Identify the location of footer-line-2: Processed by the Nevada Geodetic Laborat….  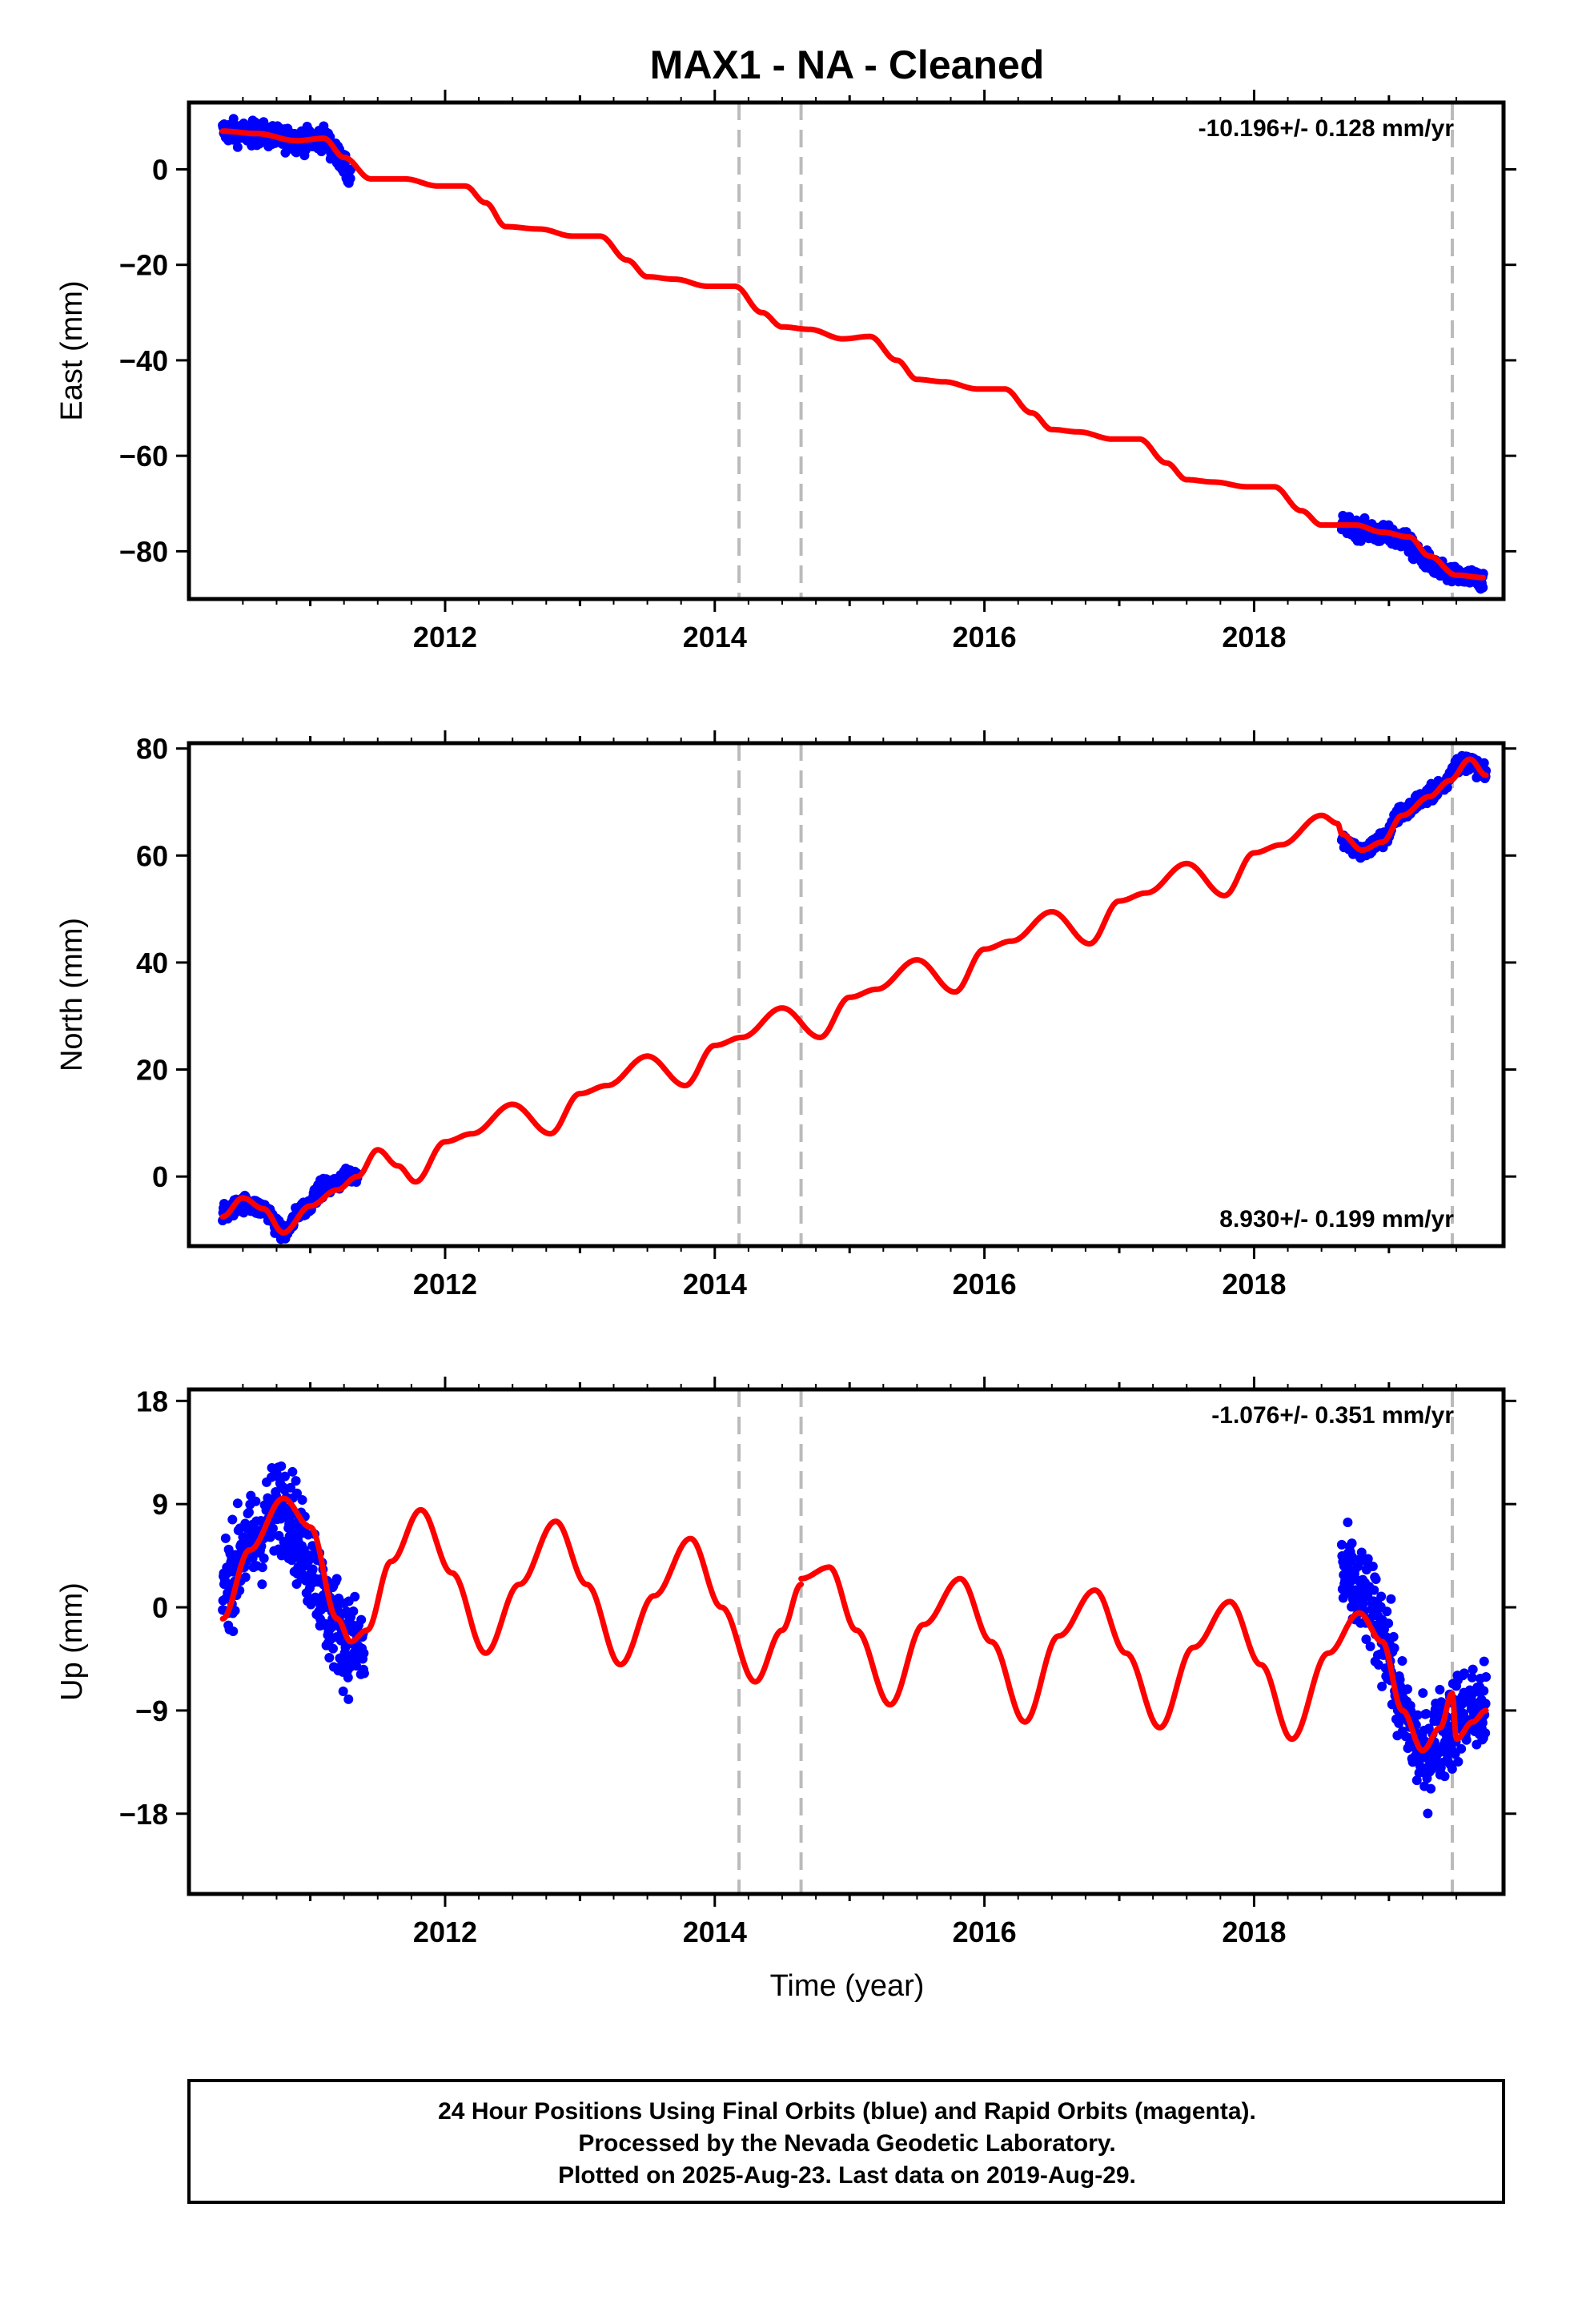
(847, 2143).